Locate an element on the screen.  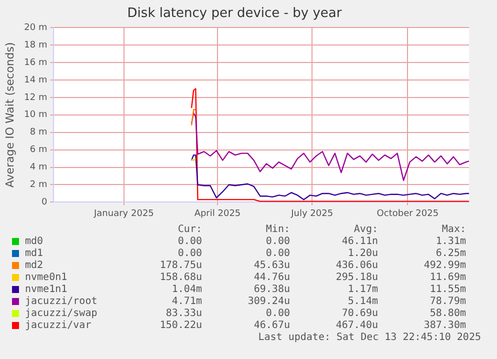
y-tick-label: 20 m is located at coordinates (36, 27).